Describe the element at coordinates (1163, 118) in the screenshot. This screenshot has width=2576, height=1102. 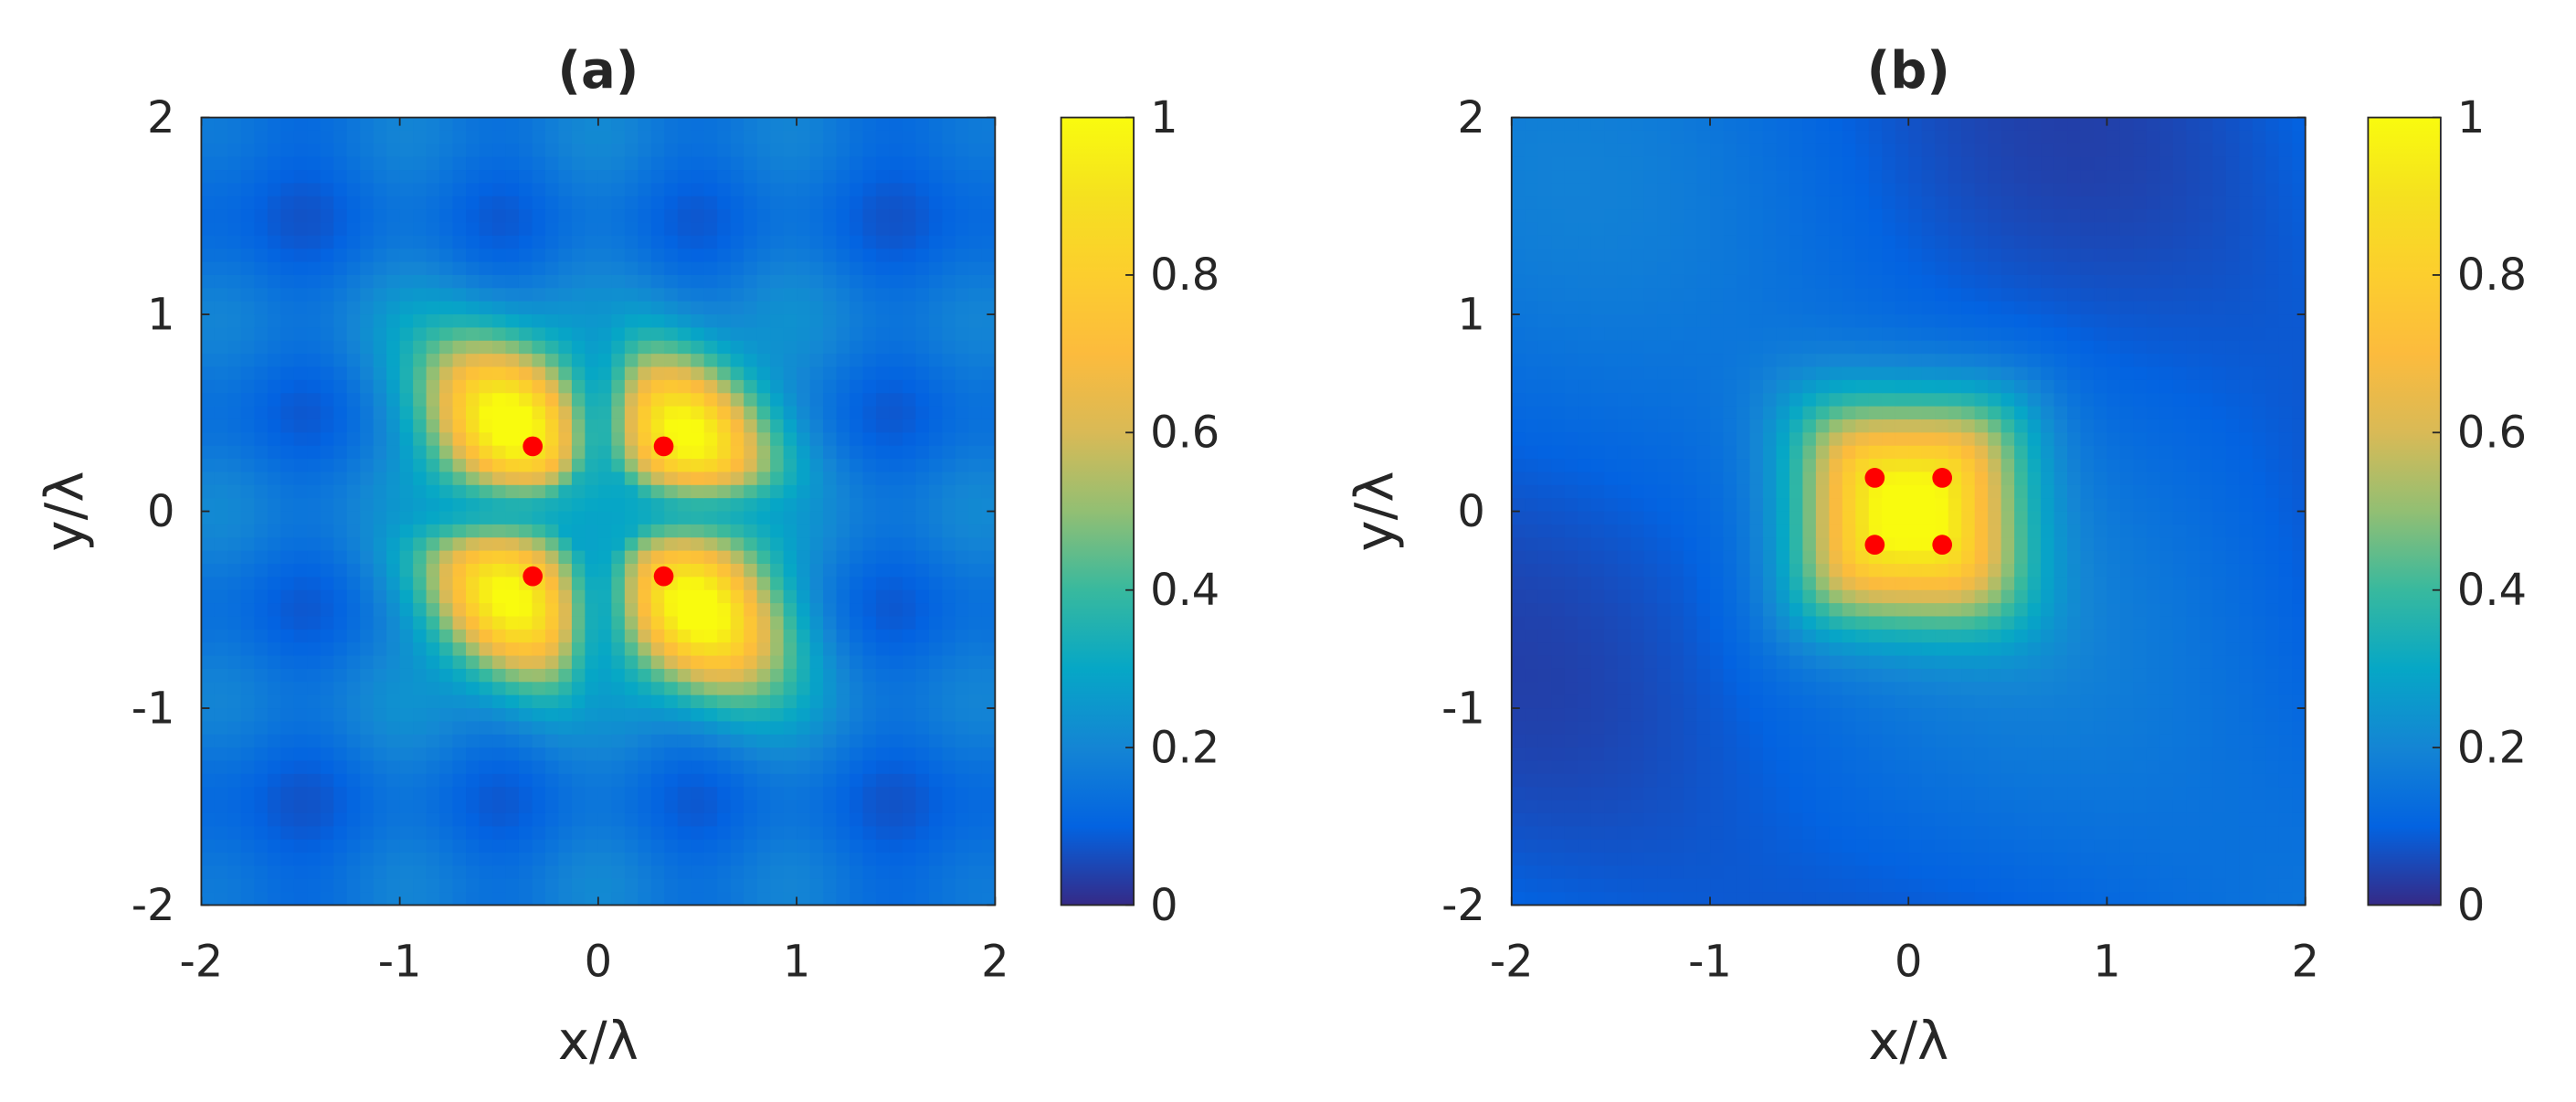
I see `colorbar-tick-label: 1` at that location.